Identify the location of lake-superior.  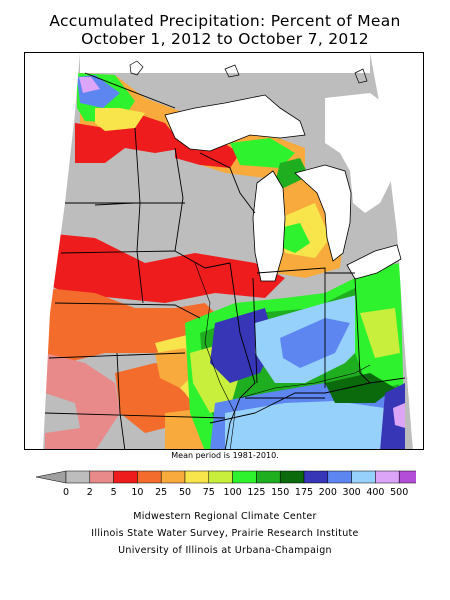
(235, 123).